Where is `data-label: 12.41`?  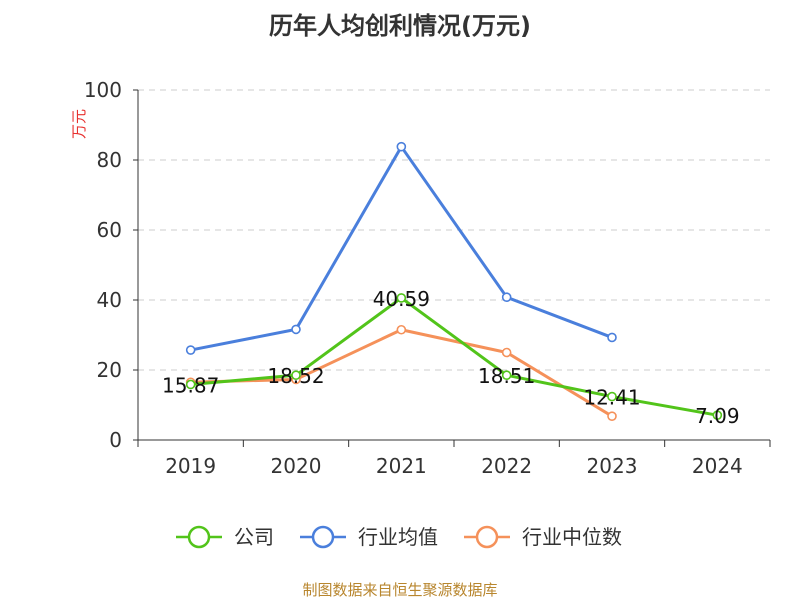 data-label: 12.41 is located at coordinates (611, 398).